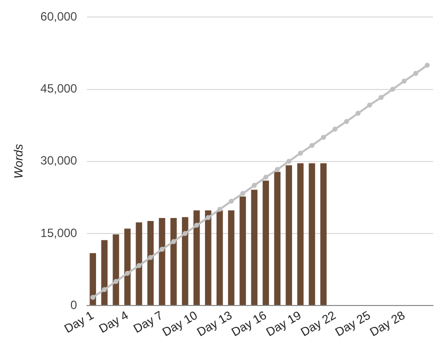 Image resolution: width=443 pixels, height=347 pixels. I want to click on y-axis-title: Words, so click(19, 161).